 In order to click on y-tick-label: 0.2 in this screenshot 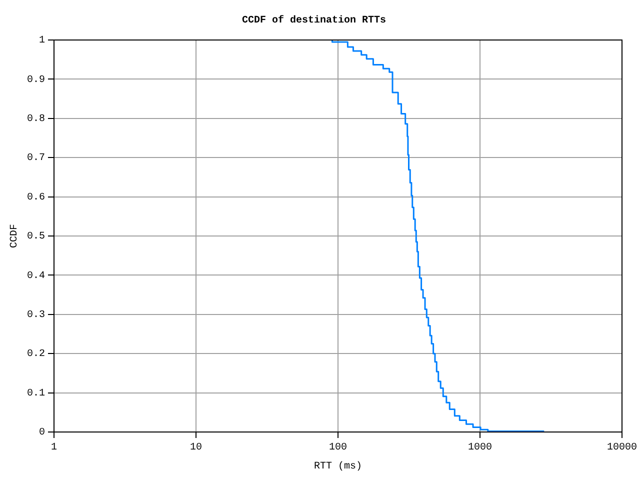, I will do `click(36, 354)`.